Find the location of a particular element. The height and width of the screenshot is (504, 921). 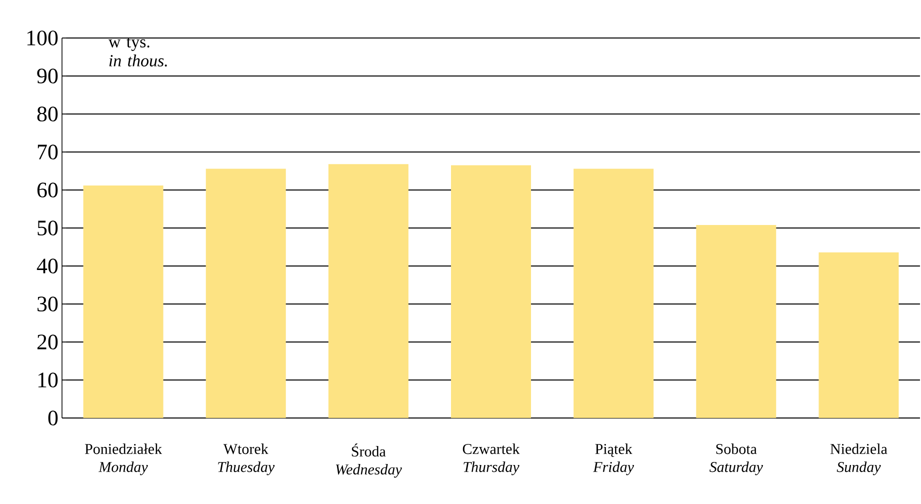

y-tick-label: 20 is located at coordinates (47, 342).